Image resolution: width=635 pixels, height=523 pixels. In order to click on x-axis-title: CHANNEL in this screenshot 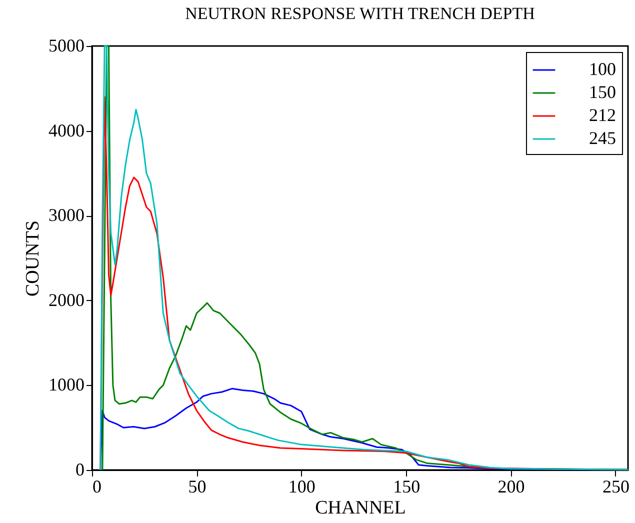, I will do `click(360, 508)`.